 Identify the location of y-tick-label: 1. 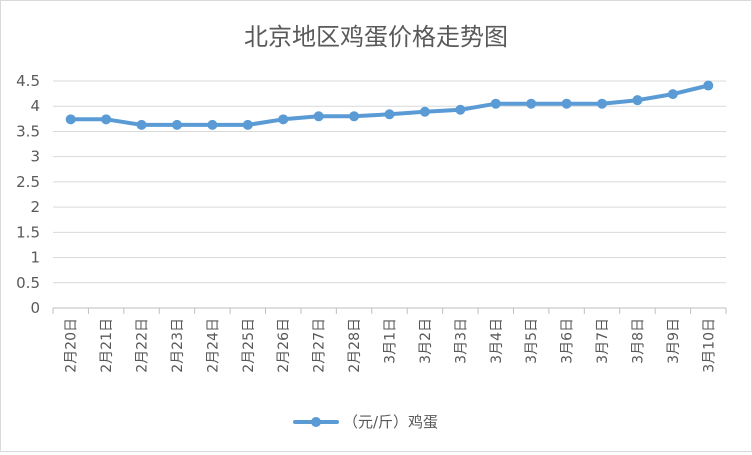
(35, 258).